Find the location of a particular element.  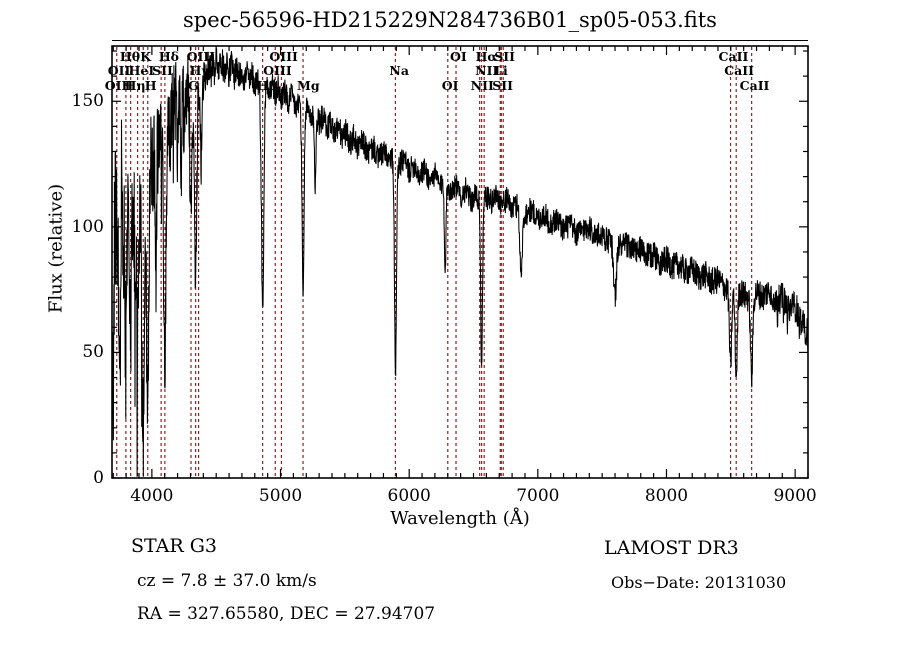

line-id-label: Hγ is located at coordinates (199, 70).